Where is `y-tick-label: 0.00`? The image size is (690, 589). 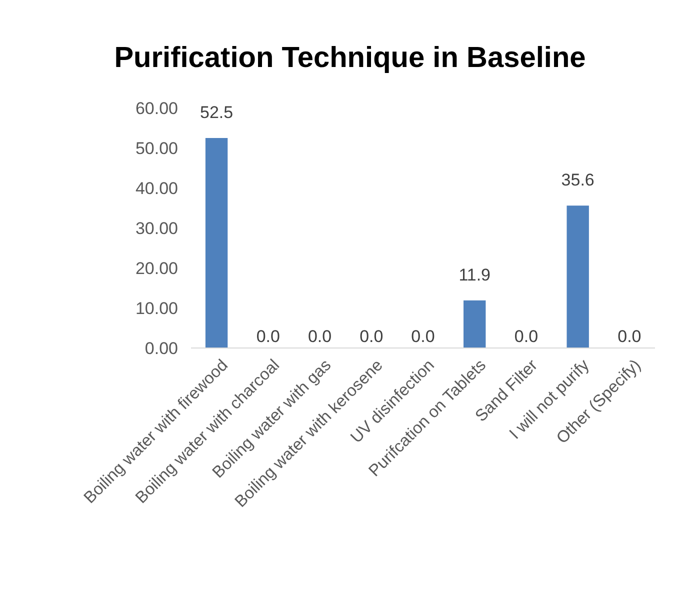
y-tick-label: 0.00 is located at coordinates (161, 348).